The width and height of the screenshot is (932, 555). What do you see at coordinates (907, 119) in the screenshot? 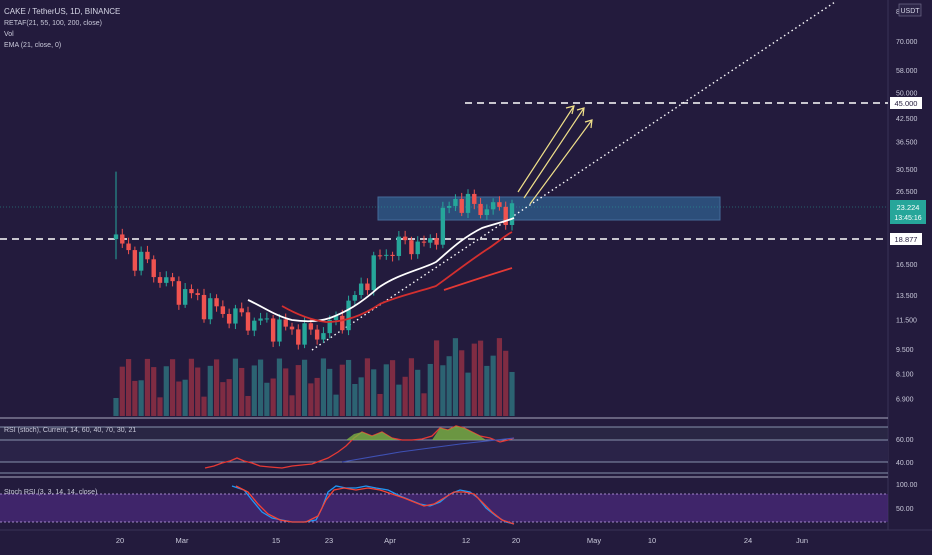
I see `price-tick-label: 42.500` at bounding box center [907, 119].